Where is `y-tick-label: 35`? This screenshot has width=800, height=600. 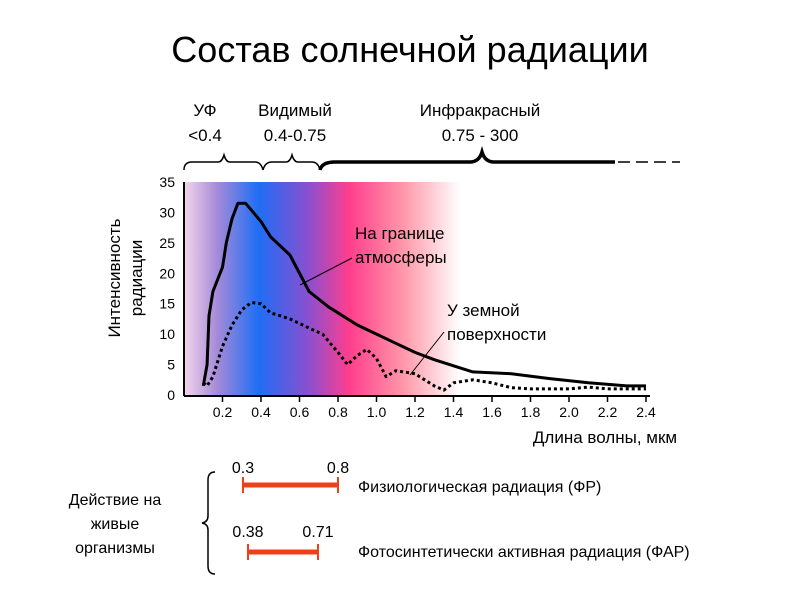 y-tick-label: 35 is located at coordinates (167, 182).